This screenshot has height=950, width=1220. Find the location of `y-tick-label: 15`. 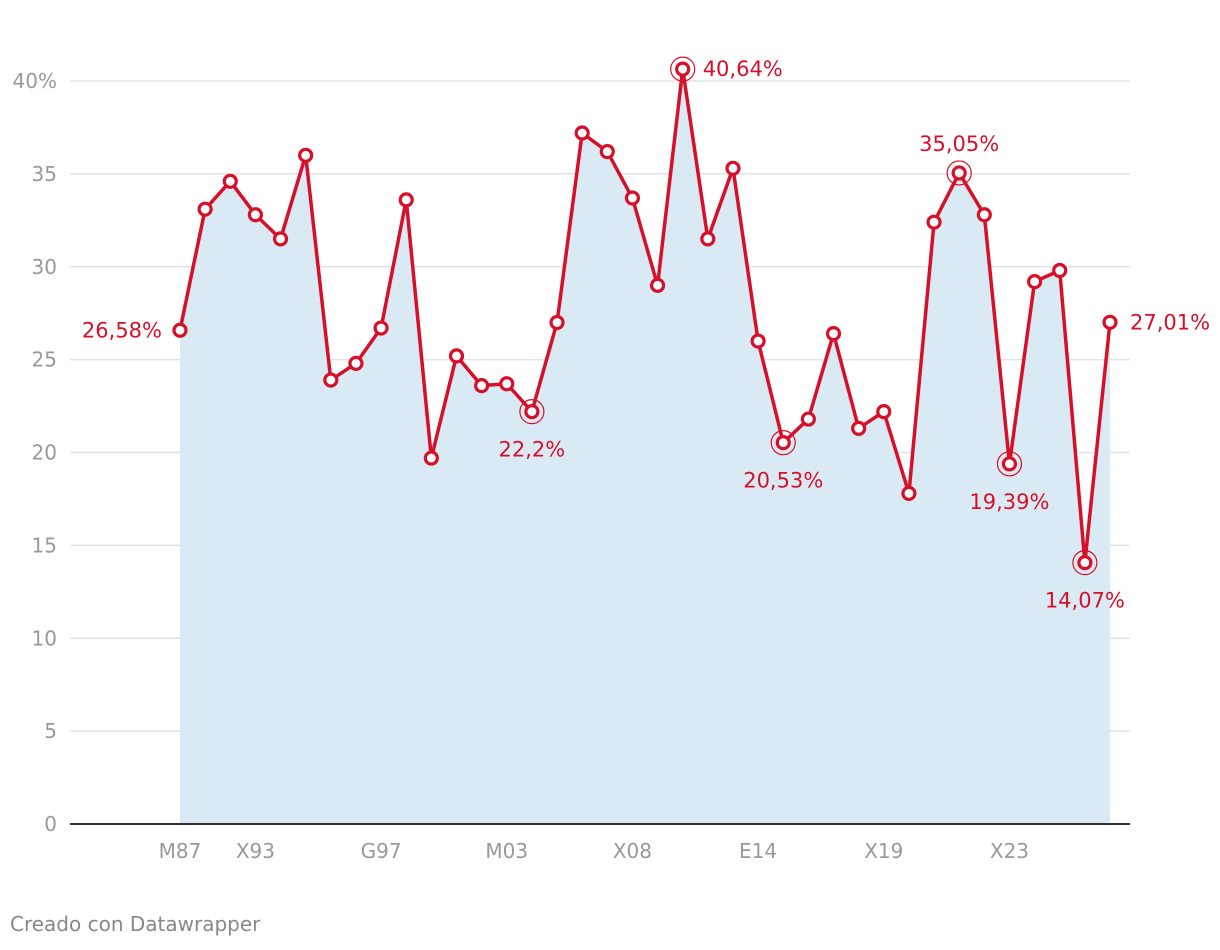

y-tick-label: 15 is located at coordinates (44, 545).